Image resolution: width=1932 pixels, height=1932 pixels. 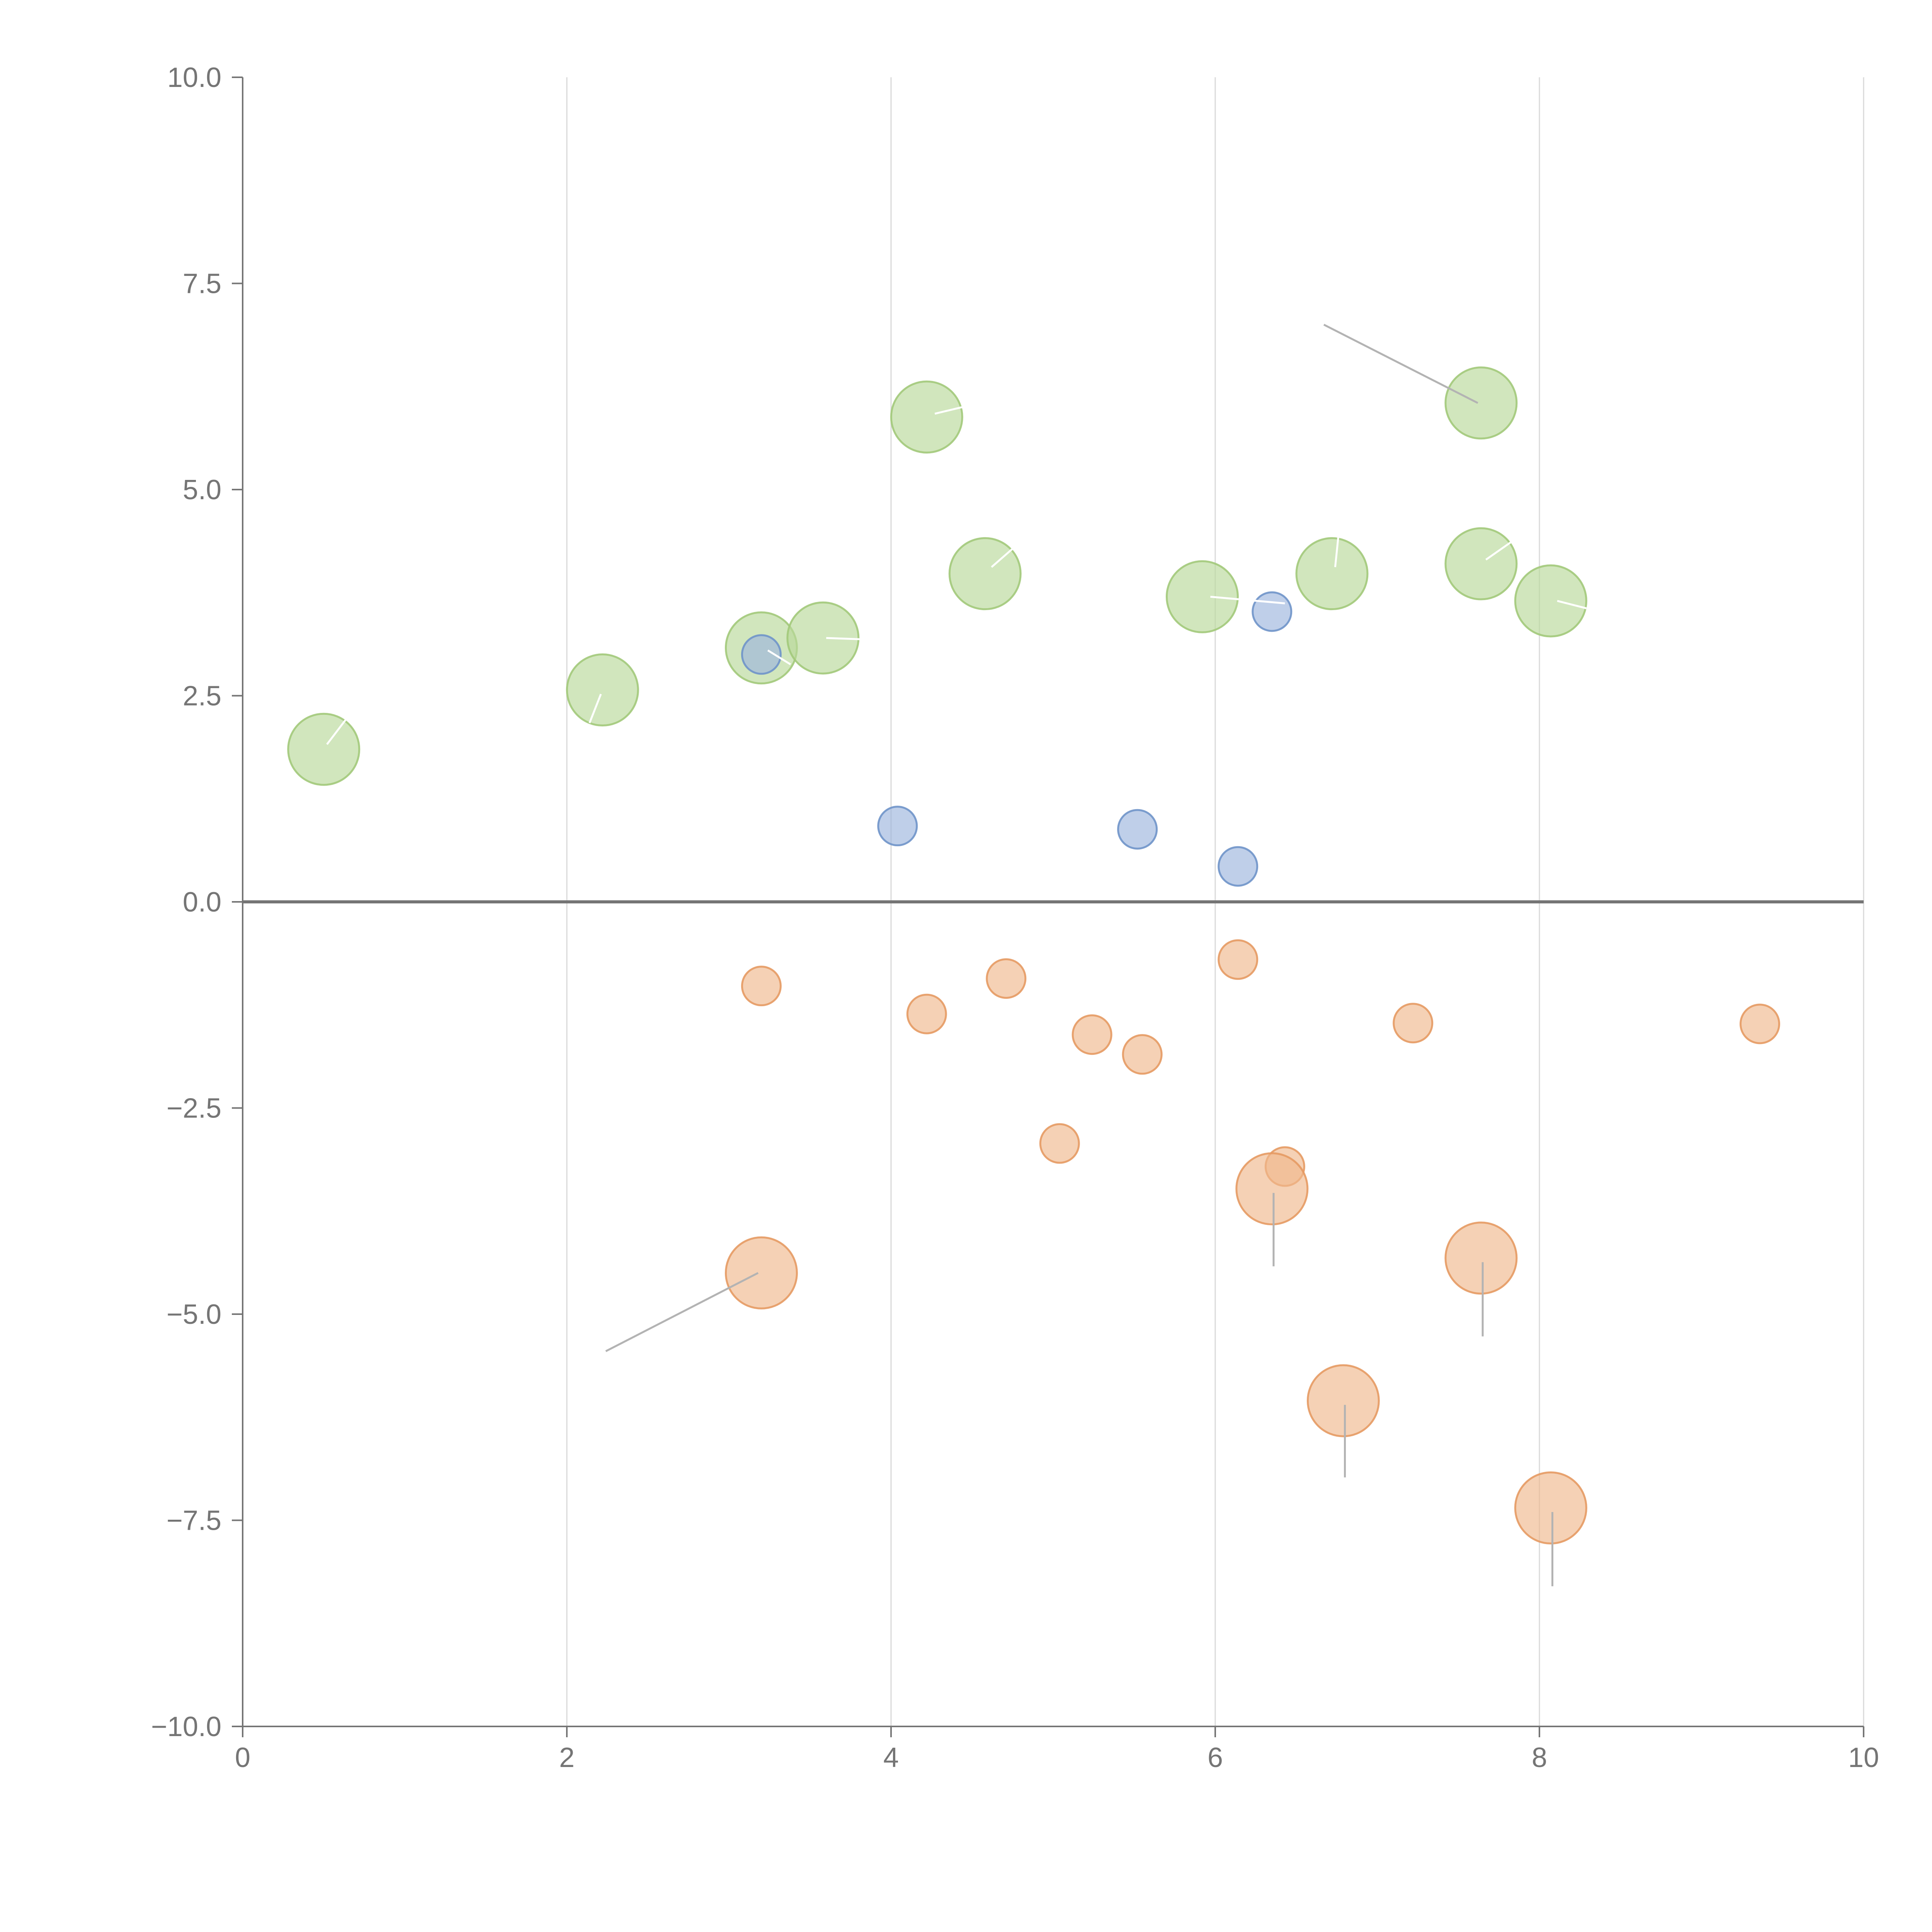 What do you see at coordinates (186, 1727) in the screenshot?
I see `y-tick-label: −10.0` at bounding box center [186, 1727].